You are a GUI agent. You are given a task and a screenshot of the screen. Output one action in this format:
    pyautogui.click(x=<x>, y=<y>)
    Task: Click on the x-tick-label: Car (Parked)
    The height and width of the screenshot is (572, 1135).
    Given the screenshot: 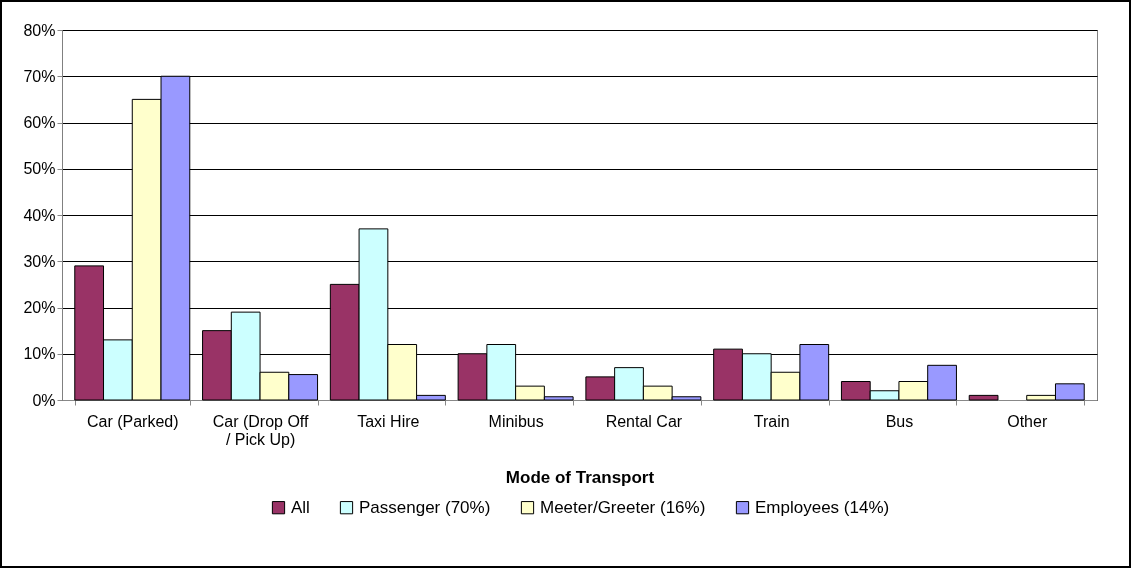 What is the action you would take?
    pyautogui.click(x=132, y=421)
    